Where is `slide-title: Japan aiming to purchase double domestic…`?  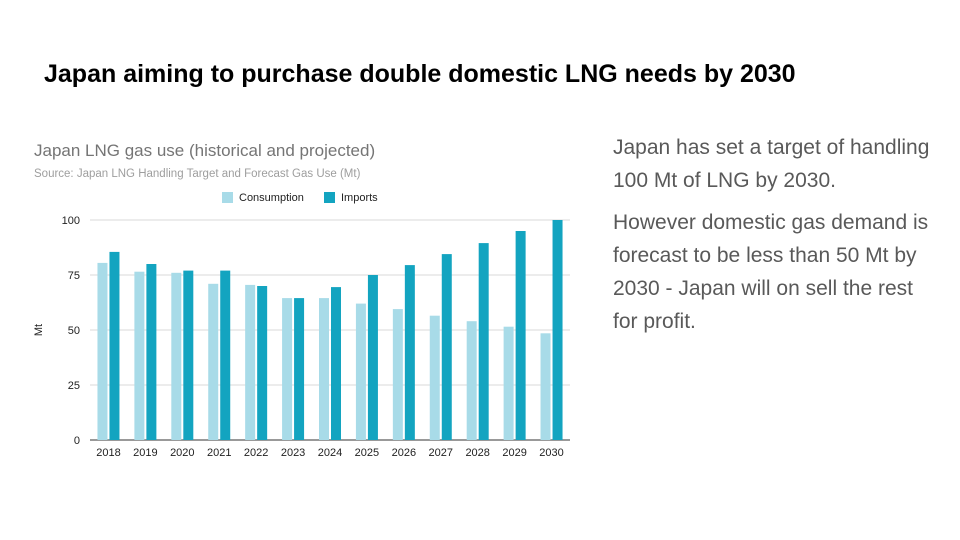
slide-title: Japan aiming to purchase double domestic… is located at coordinates (420, 74).